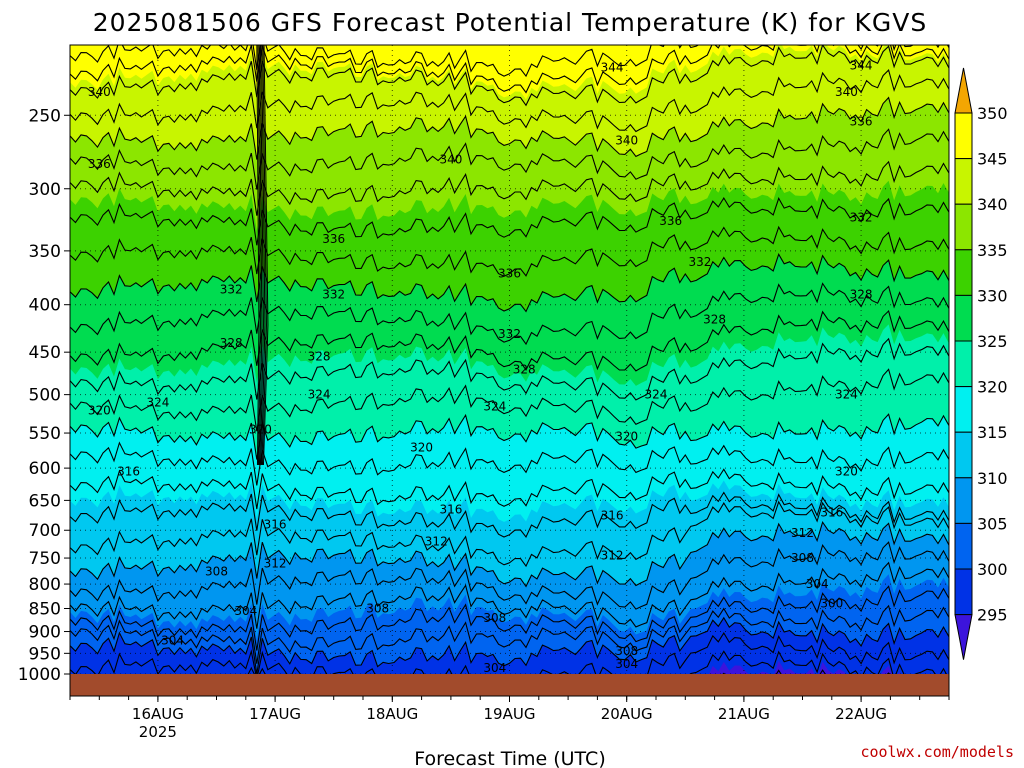 The width and height of the screenshot is (1024, 768). Describe the element at coordinates (392, 714) in the screenshot. I see `x-tick-label: 18AUG` at that location.